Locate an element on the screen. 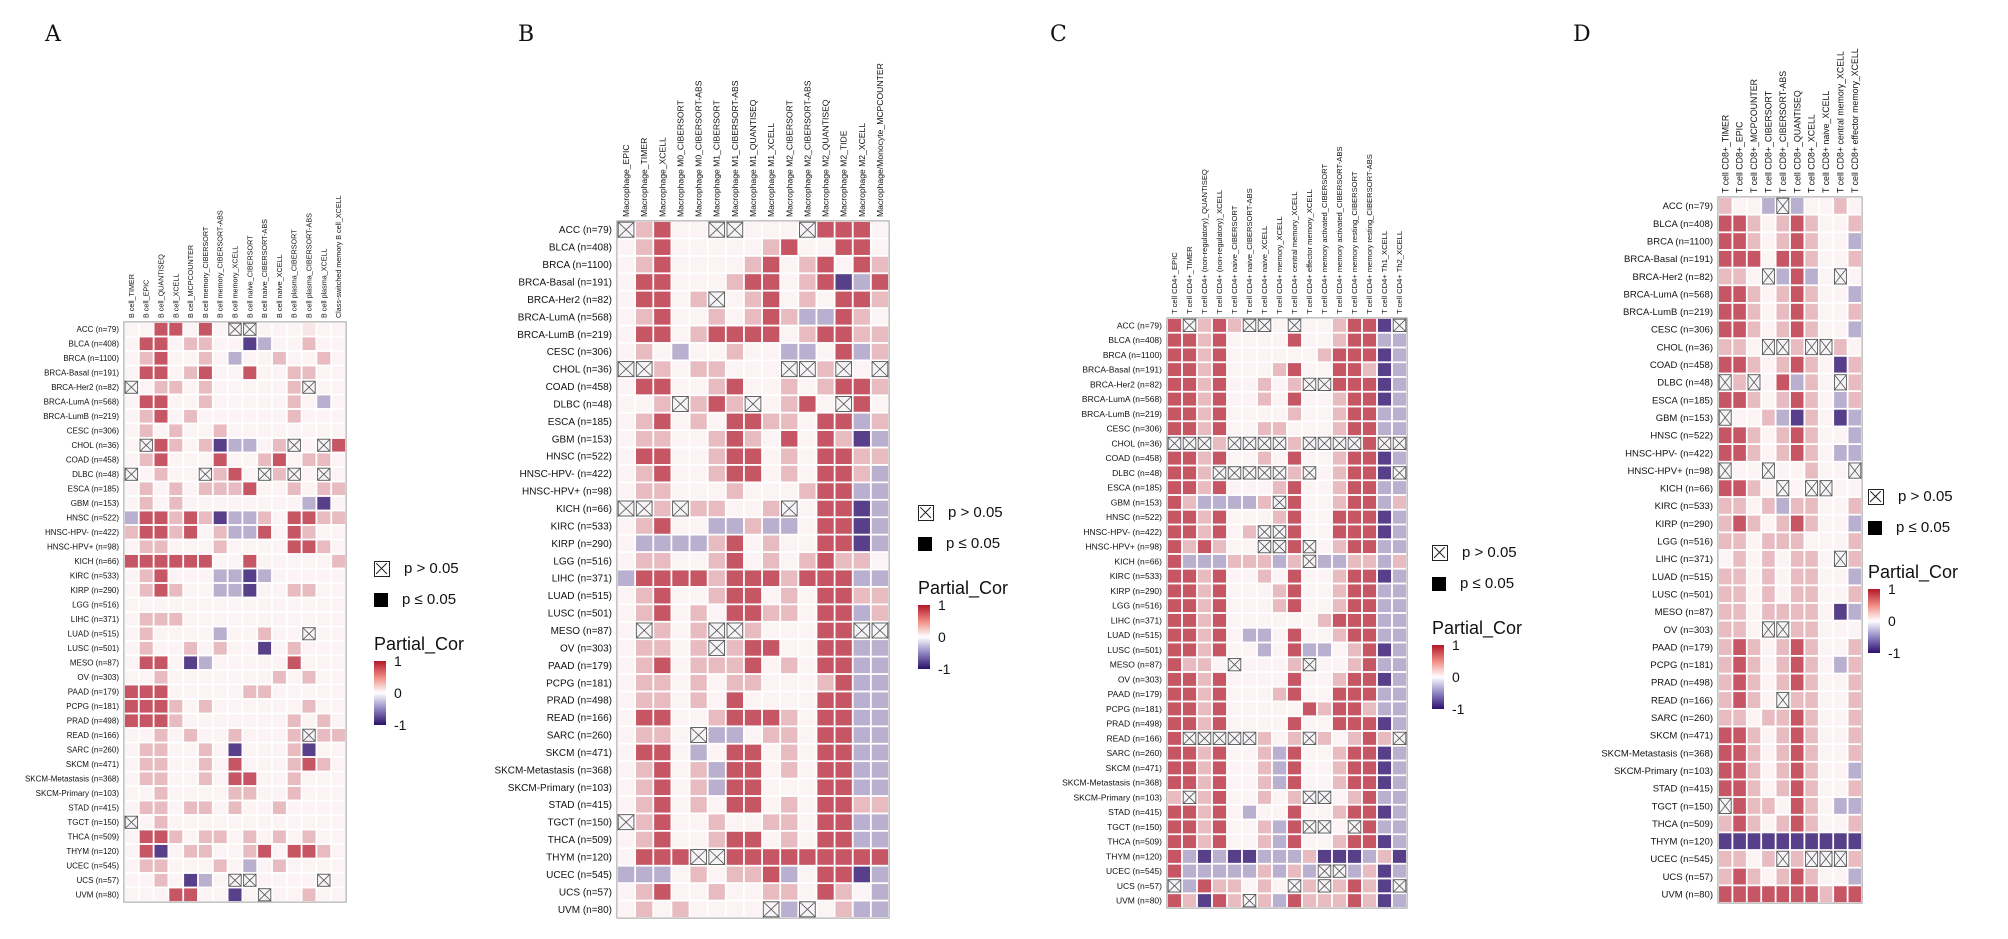 The width and height of the screenshot is (2008, 939). row-label: BRCA-LumB (n=219) is located at coordinates (1668, 312).